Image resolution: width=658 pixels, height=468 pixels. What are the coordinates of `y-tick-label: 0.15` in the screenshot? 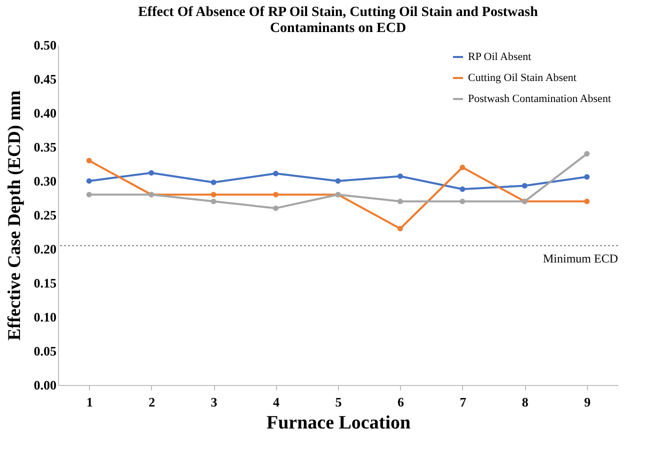 It's located at (45, 283).